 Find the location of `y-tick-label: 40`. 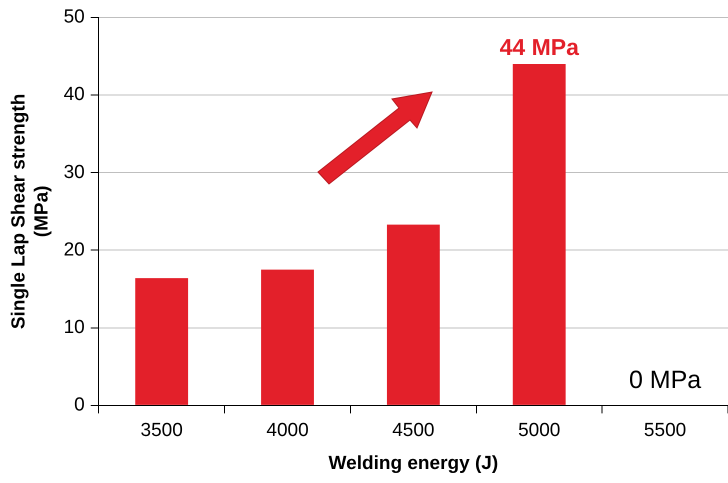

y-tick-label: 40 is located at coordinates (74, 95).